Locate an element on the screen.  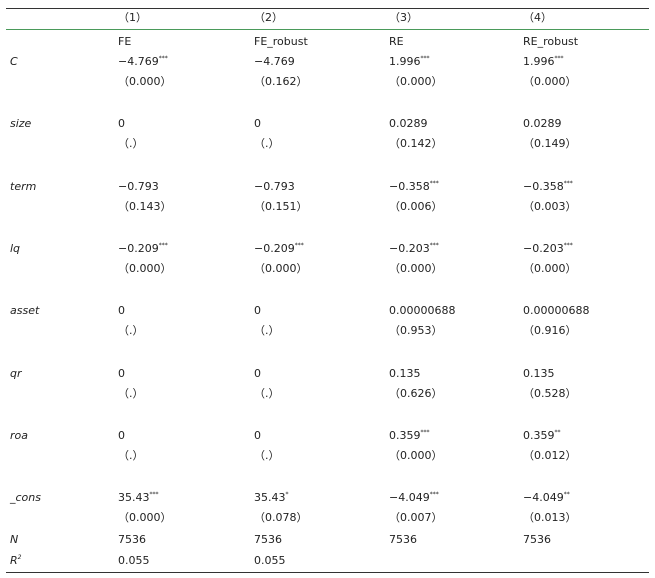
model-name: RE_robust is located at coordinates (551, 41).